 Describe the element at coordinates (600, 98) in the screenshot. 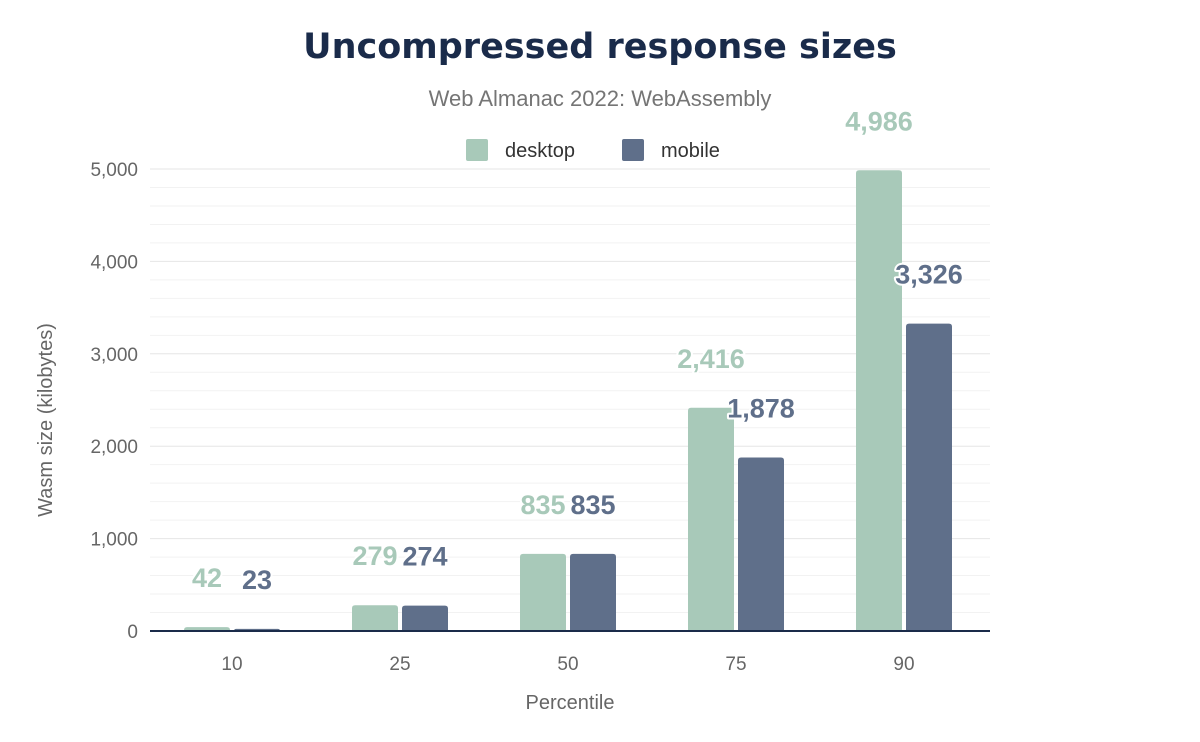

I see `chart-subtitle: Web Almanac 2022: WebAssembly` at that location.